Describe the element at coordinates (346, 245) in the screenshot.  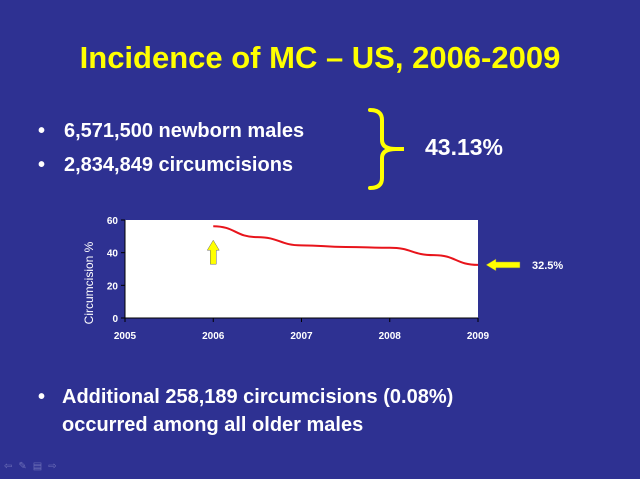
I see `series-line` at that location.